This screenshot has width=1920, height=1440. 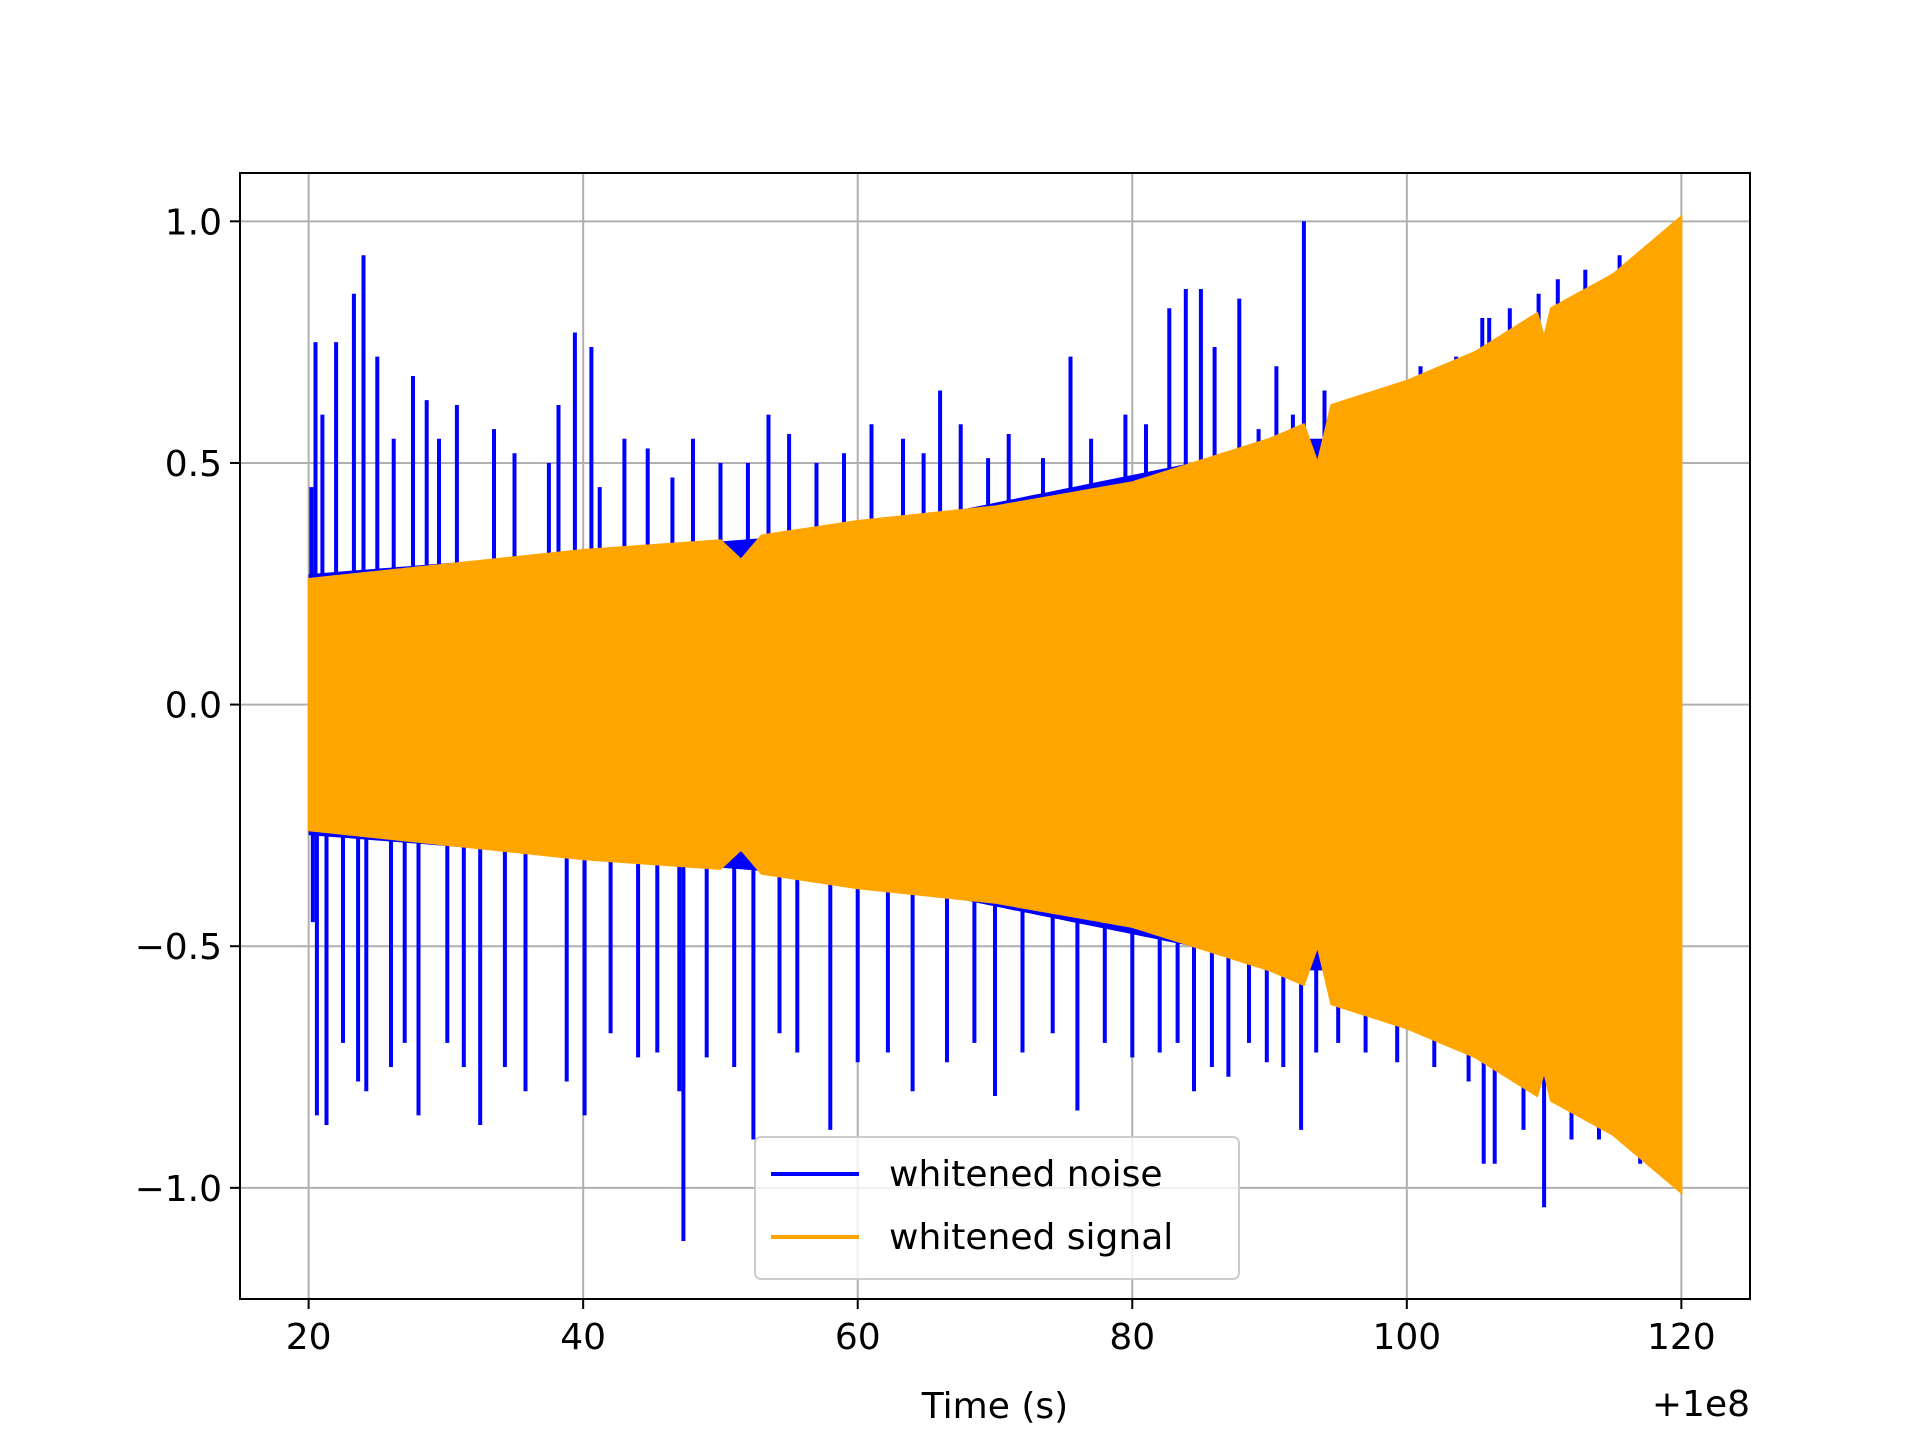 I want to click on legend-label-whitened-signal: whitened signal, so click(x=1031, y=1237).